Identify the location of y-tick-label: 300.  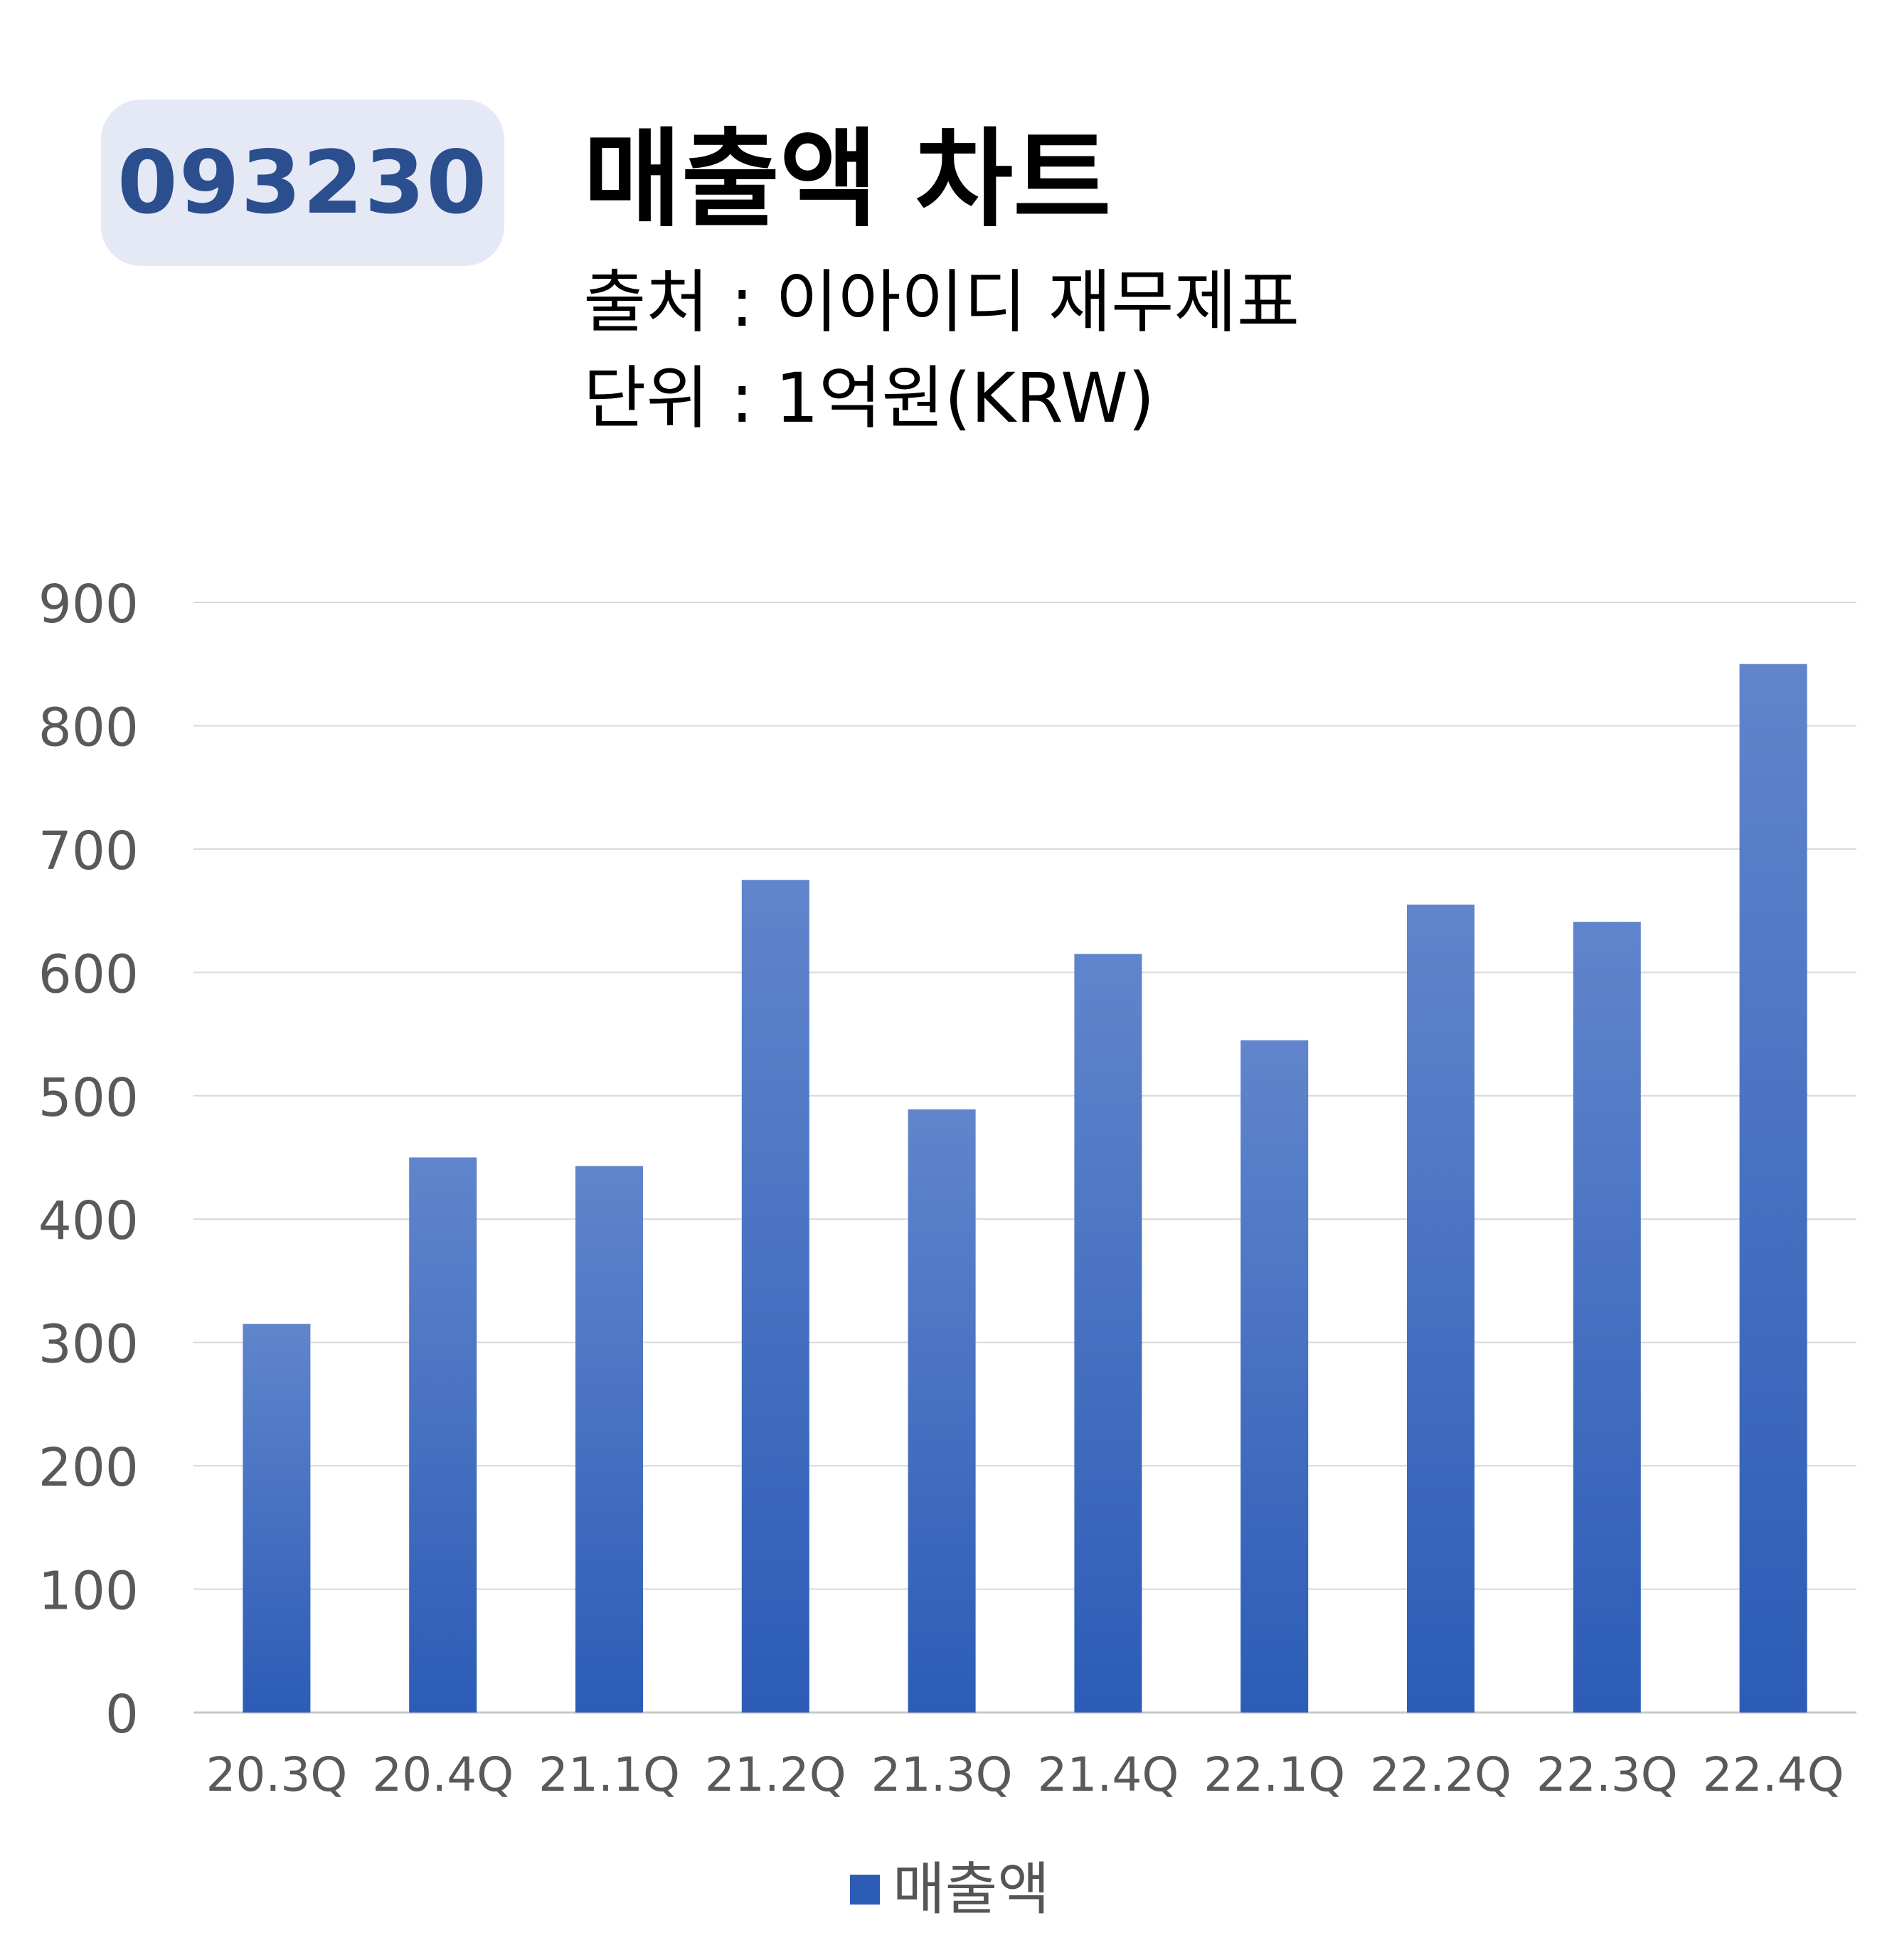
(89, 1344).